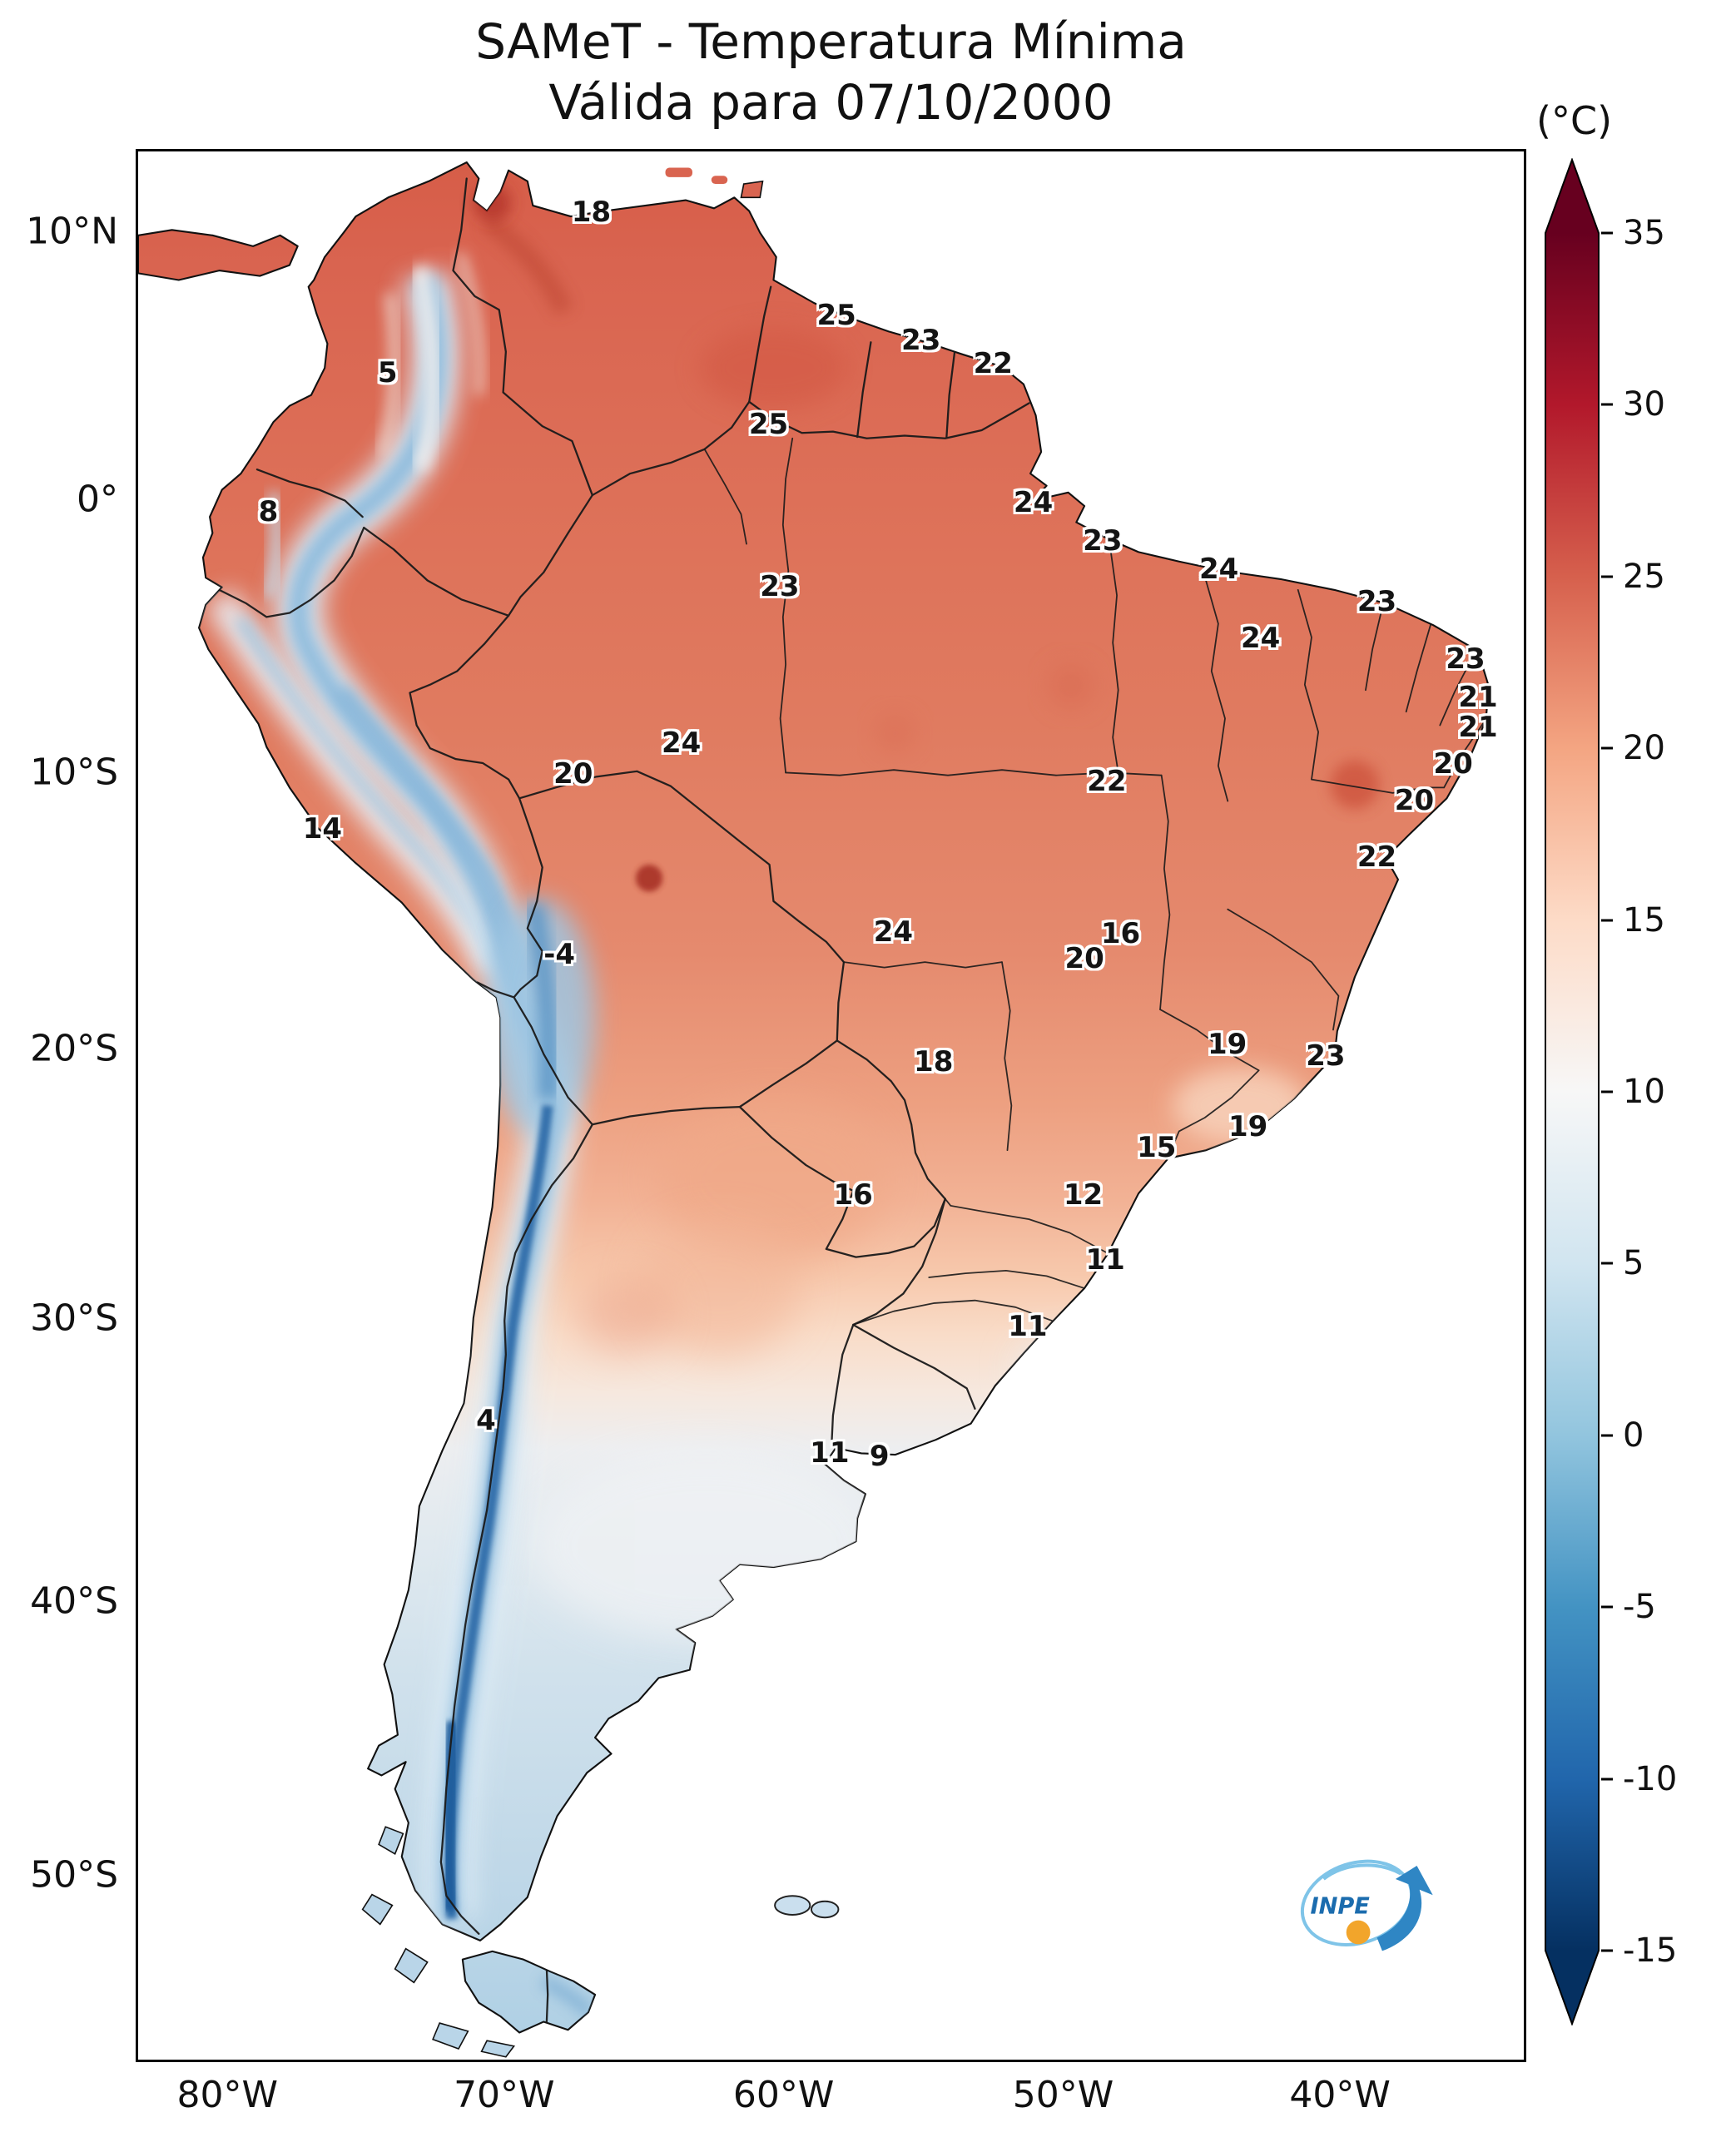 This screenshot has height=2152, width=1736. I want to click on x-axis-tick-label: 50°W, so click(1063, 2095).